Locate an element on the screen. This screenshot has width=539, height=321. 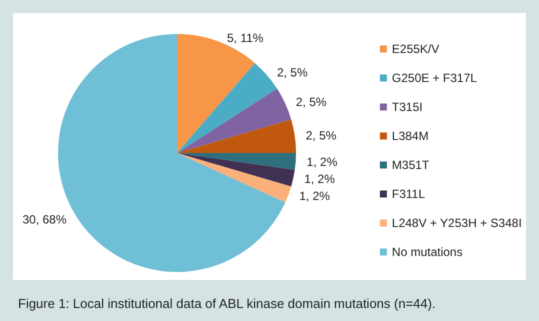
legend-label: M351T is located at coordinates (411, 165).